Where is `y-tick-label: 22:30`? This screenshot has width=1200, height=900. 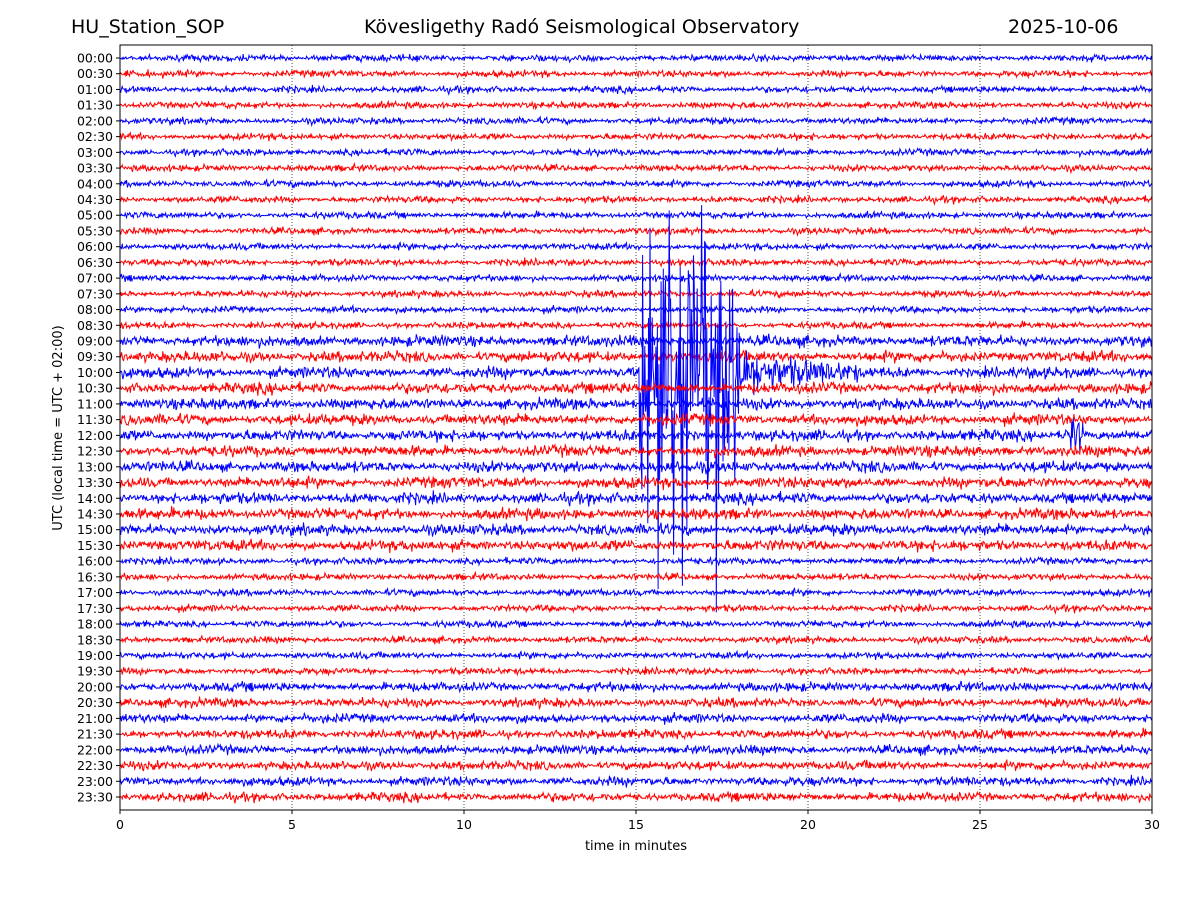 y-tick-label: 22:30 is located at coordinates (95, 765).